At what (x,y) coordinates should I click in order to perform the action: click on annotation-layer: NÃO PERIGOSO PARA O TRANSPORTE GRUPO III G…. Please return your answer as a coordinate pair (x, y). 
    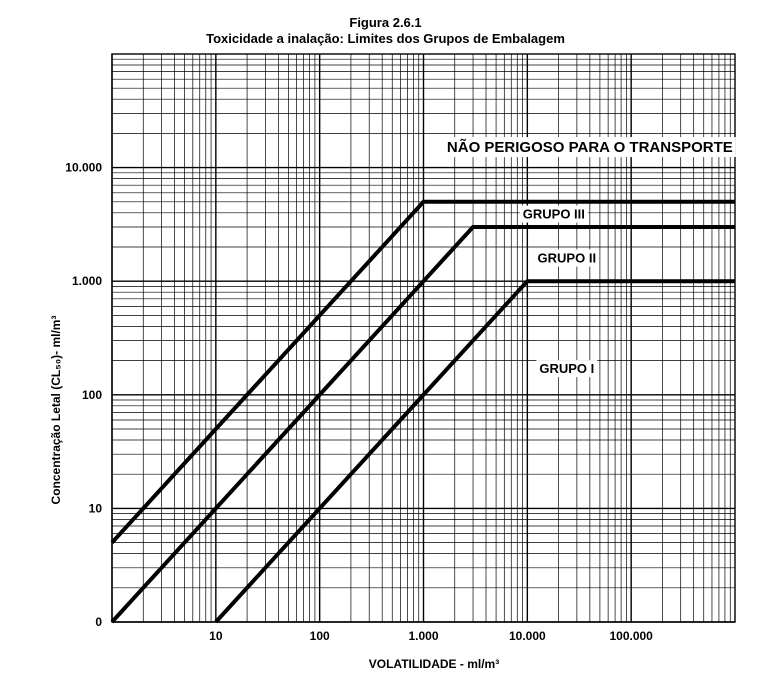
    Looking at the image, I should click on (589, 257).